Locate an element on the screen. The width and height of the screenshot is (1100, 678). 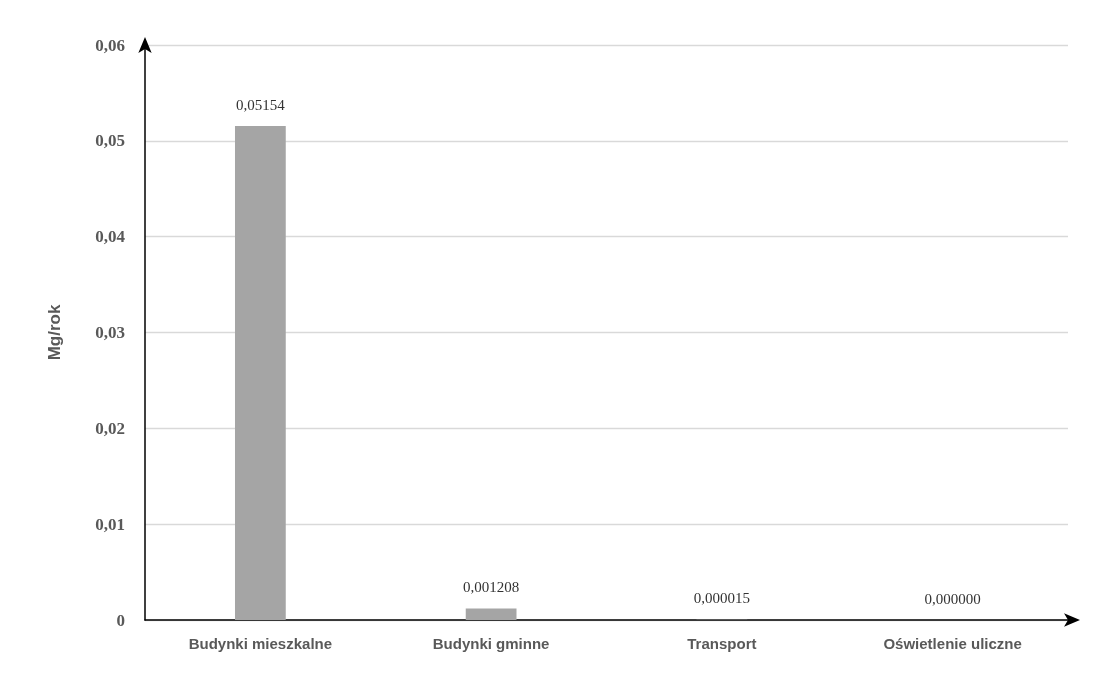
y-tick-label: 0,01 is located at coordinates (110, 524).